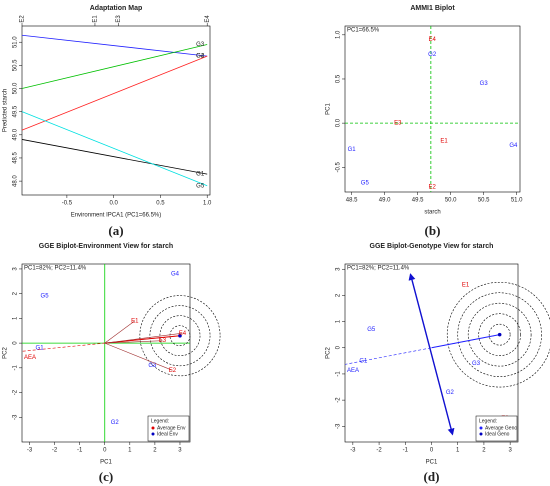  Describe the element at coordinates (432, 246) in the screenshot. I see `chart-title: GGE Biplot-Genotype View for starch` at that location.